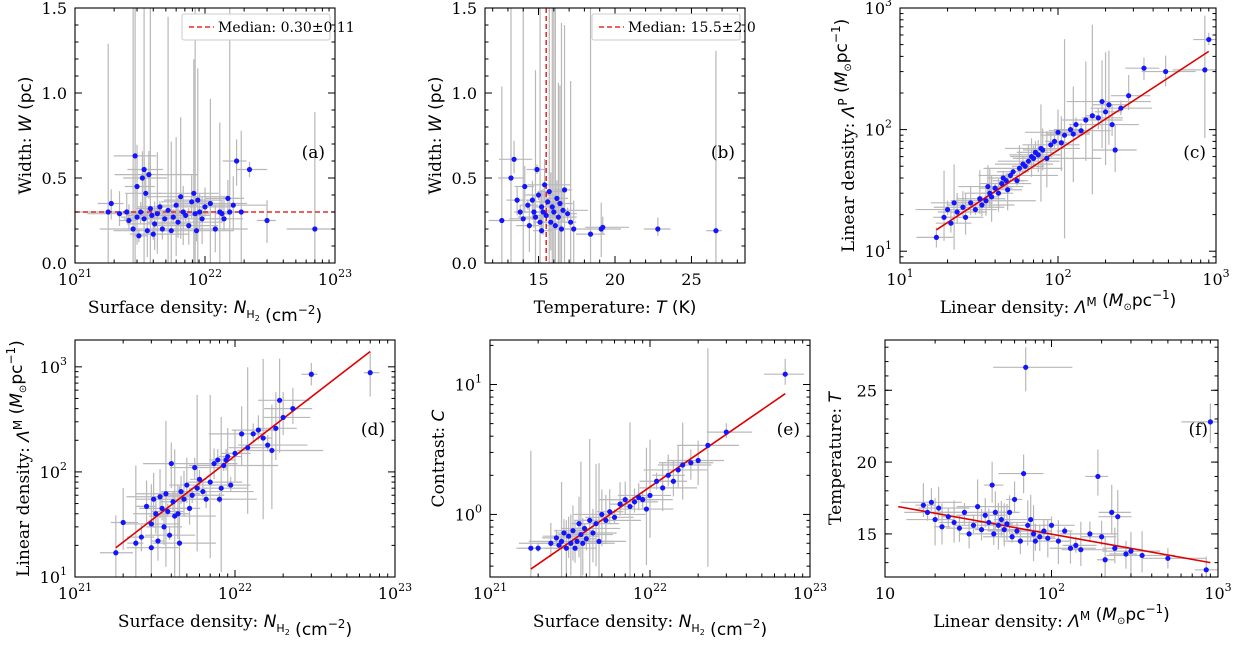 This screenshot has height=667, width=1251. I want to click on axis-label-unit-sup: −2, so click(752, 624).